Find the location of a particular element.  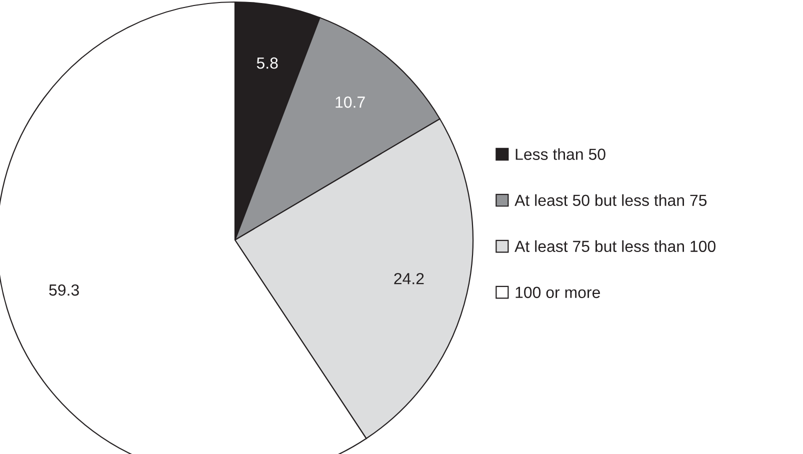

data-label: 5.8 is located at coordinates (267, 63).